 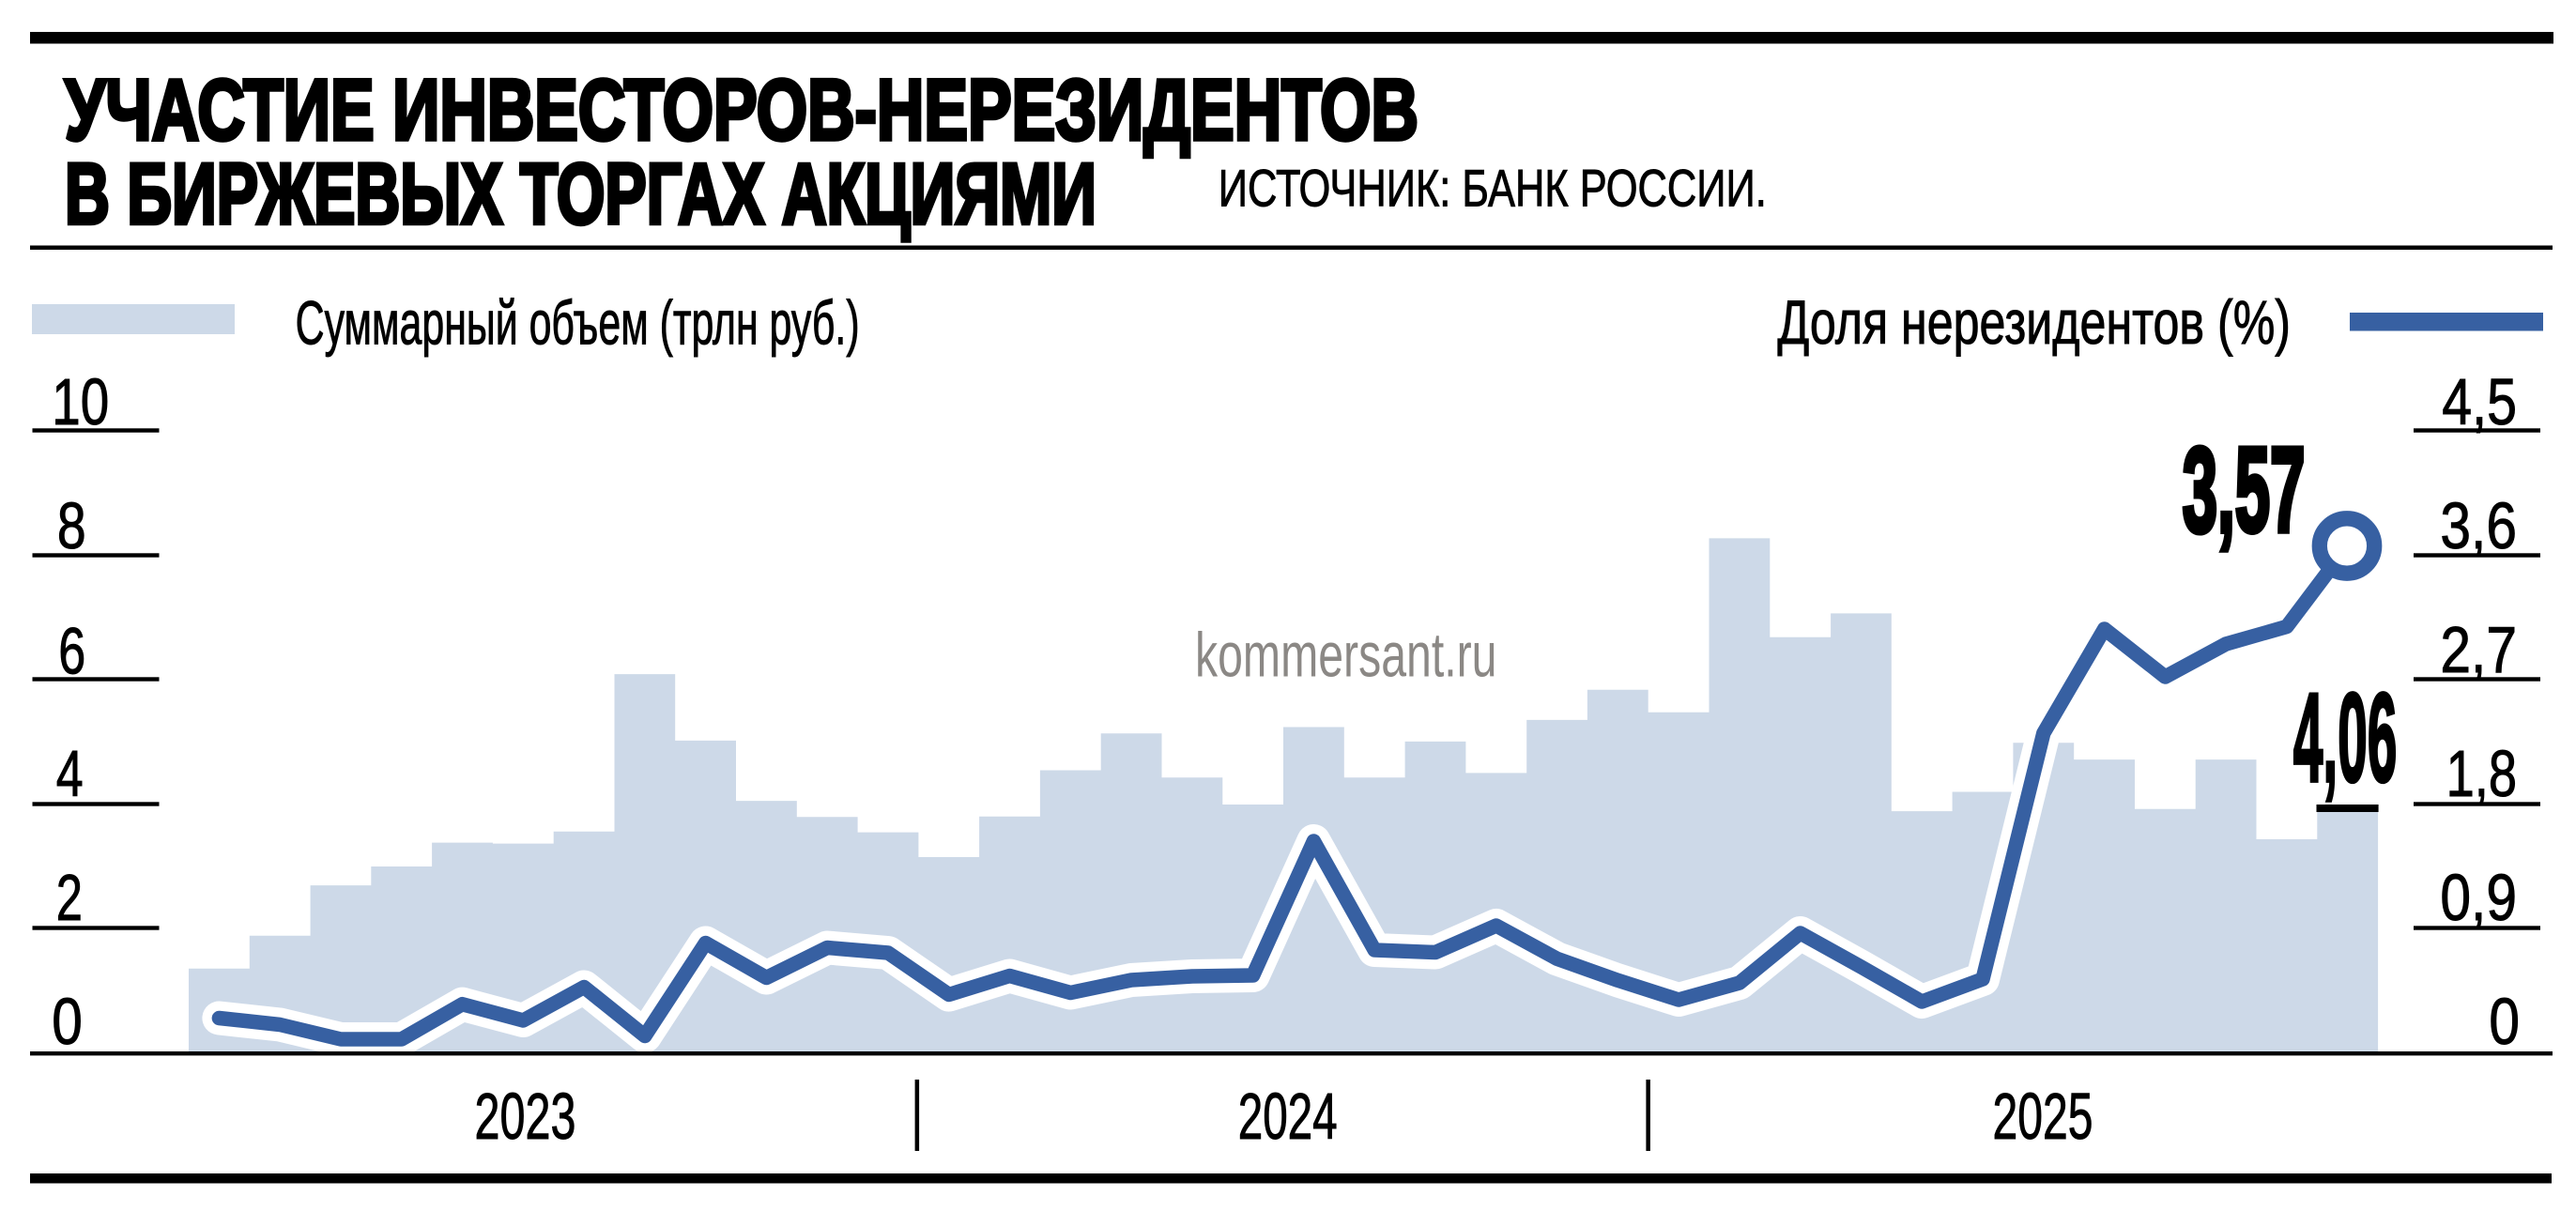 I want to click on svg-text: ИСТОЧНИК: БАНК РОССИИ., so click(x=1493, y=188).